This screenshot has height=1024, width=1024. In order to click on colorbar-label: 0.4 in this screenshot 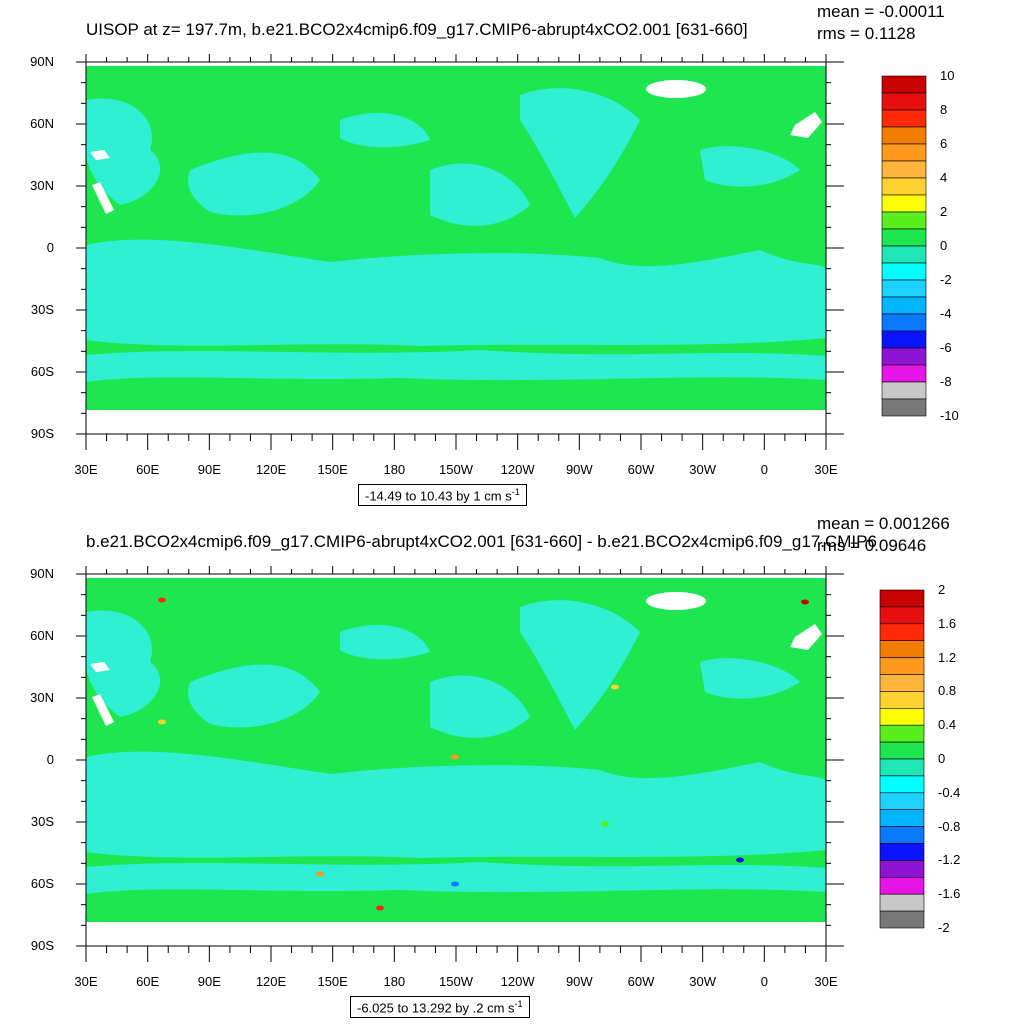, I will do `click(947, 725)`.